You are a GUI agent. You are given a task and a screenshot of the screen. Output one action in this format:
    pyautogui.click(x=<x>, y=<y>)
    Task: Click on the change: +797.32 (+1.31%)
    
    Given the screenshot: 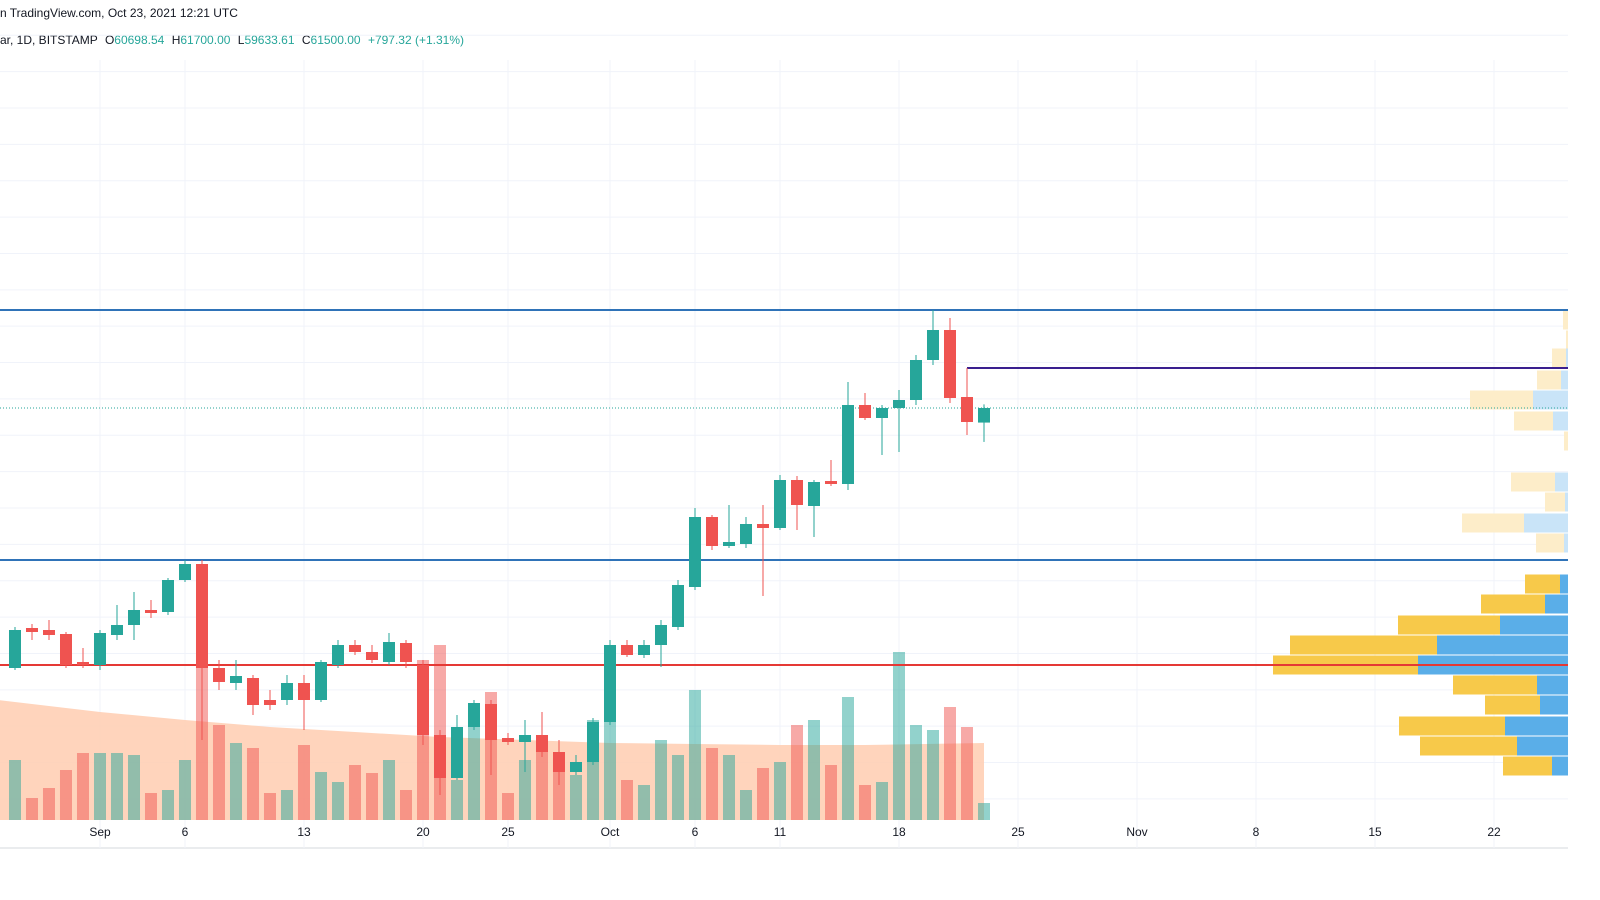 What is the action you would take?
    pyautogui.click(x=416, y=40)
    